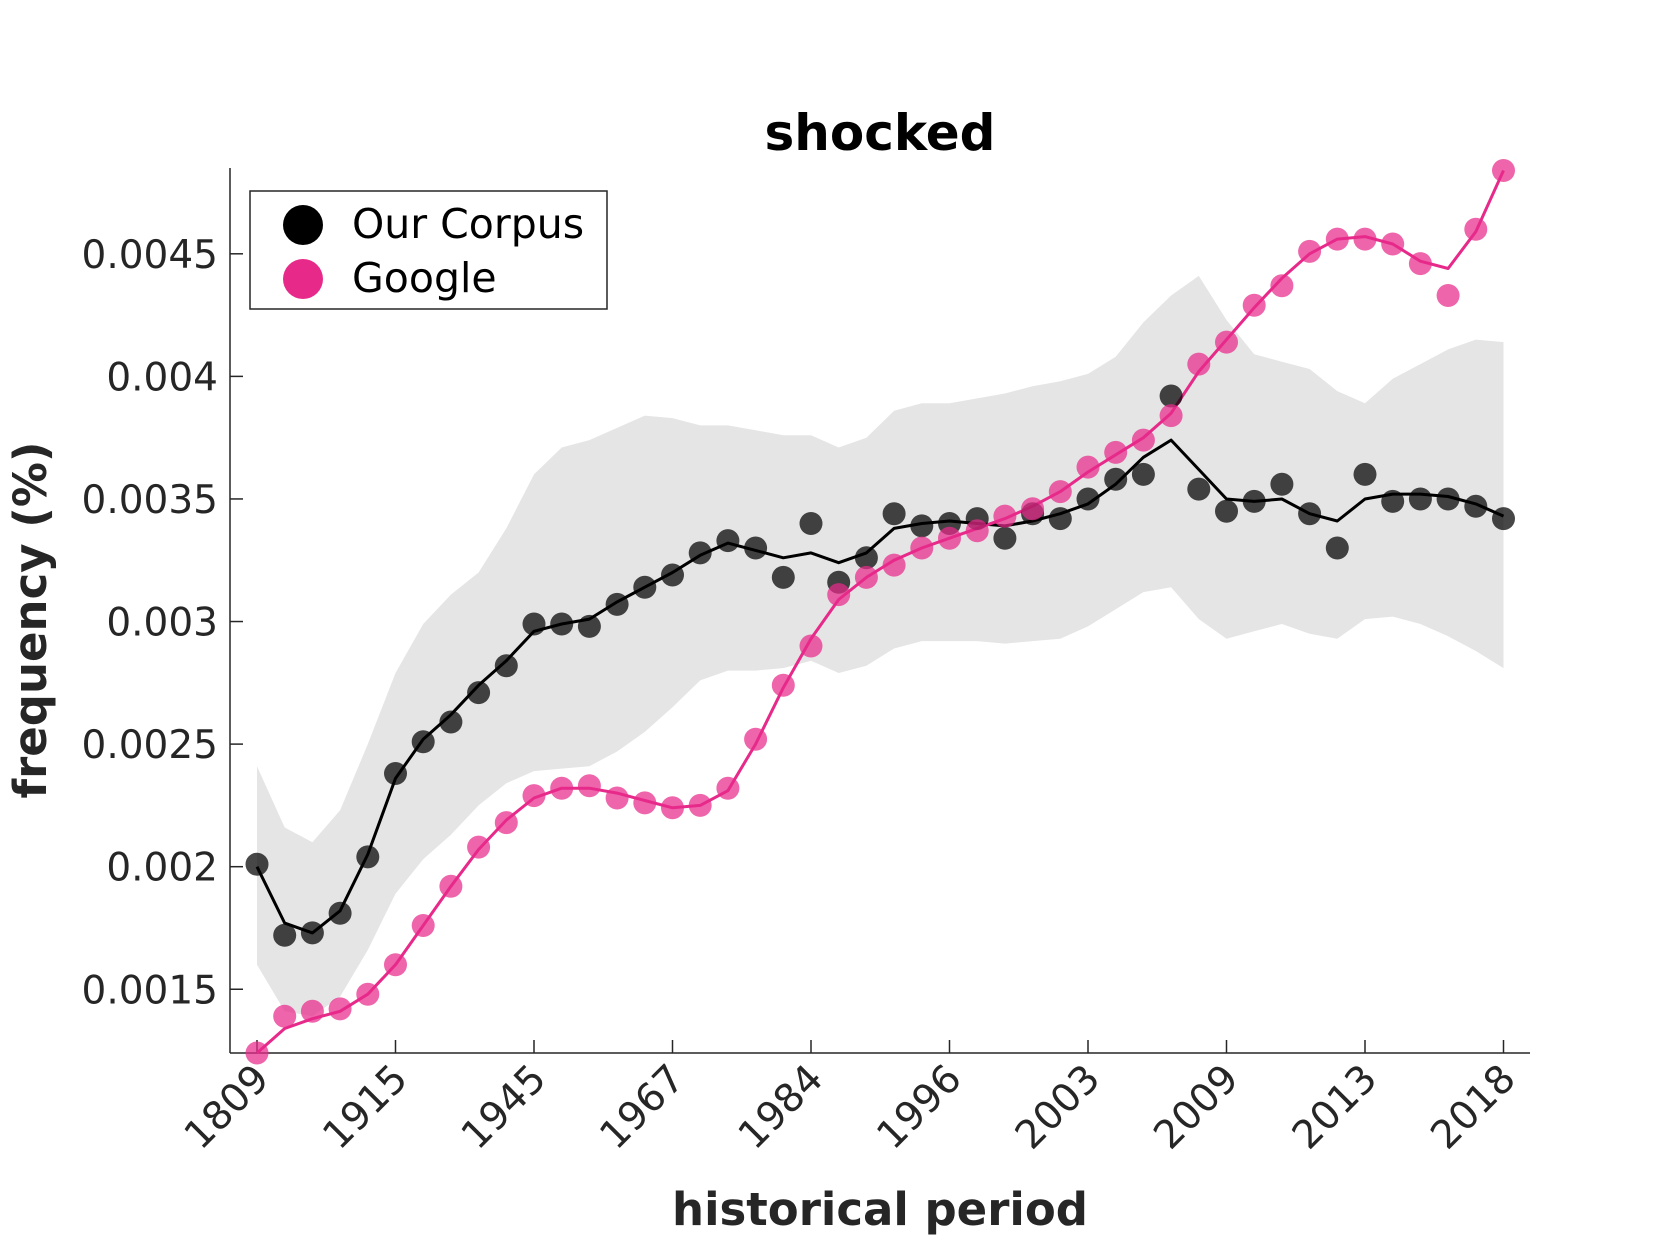 The image size is (1680, 1260). What do you see at coordinates (880, 133) in the screenshot?
I see `chart-title: shocked` at bounding box center [880, 133].